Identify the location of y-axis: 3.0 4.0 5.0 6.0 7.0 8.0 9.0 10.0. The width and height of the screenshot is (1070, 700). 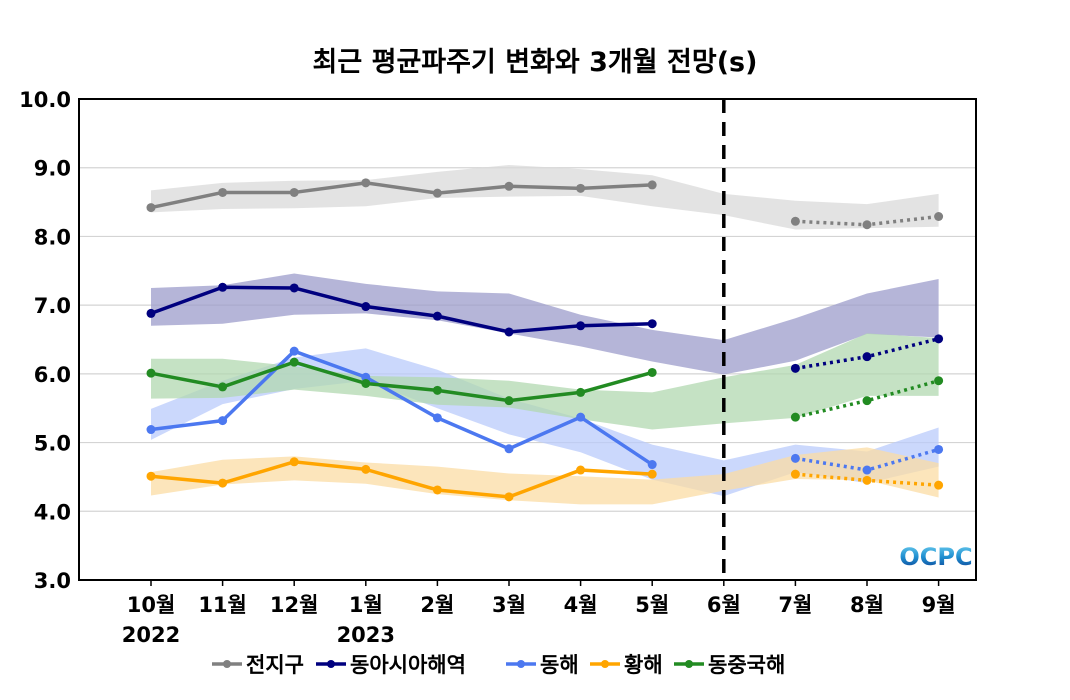
(45, 340).